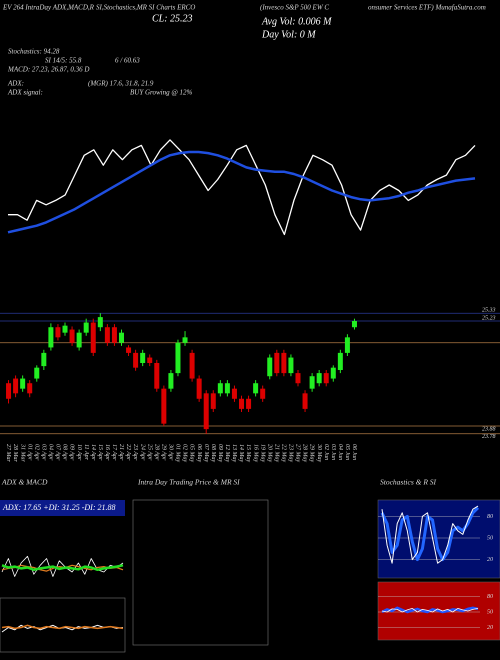  I want to click on y-tick-label: 50, so click(490, 538).